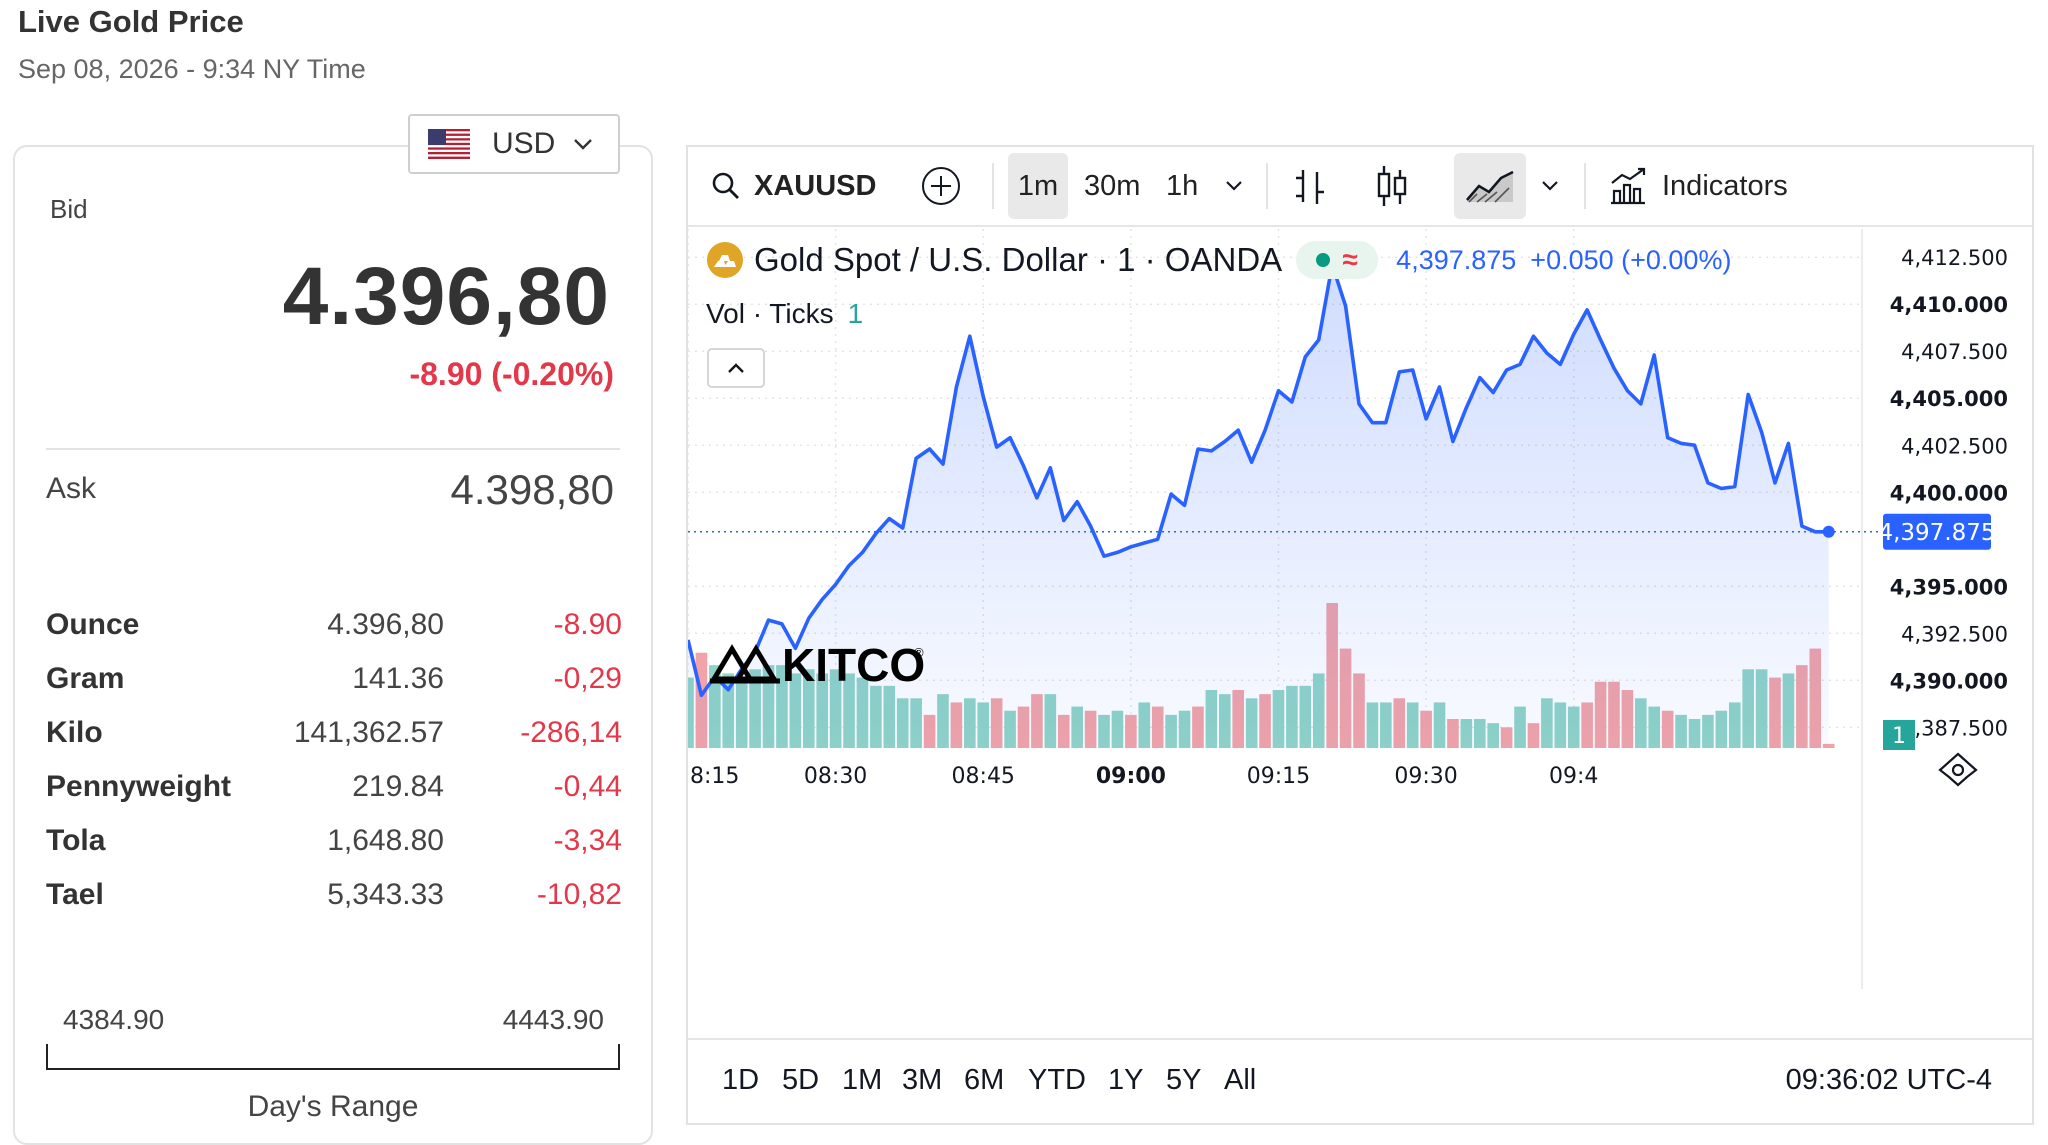 The width and height of the screenshot is (2048, 1145). I want to click on candles-style-button, so click(1392, 186).